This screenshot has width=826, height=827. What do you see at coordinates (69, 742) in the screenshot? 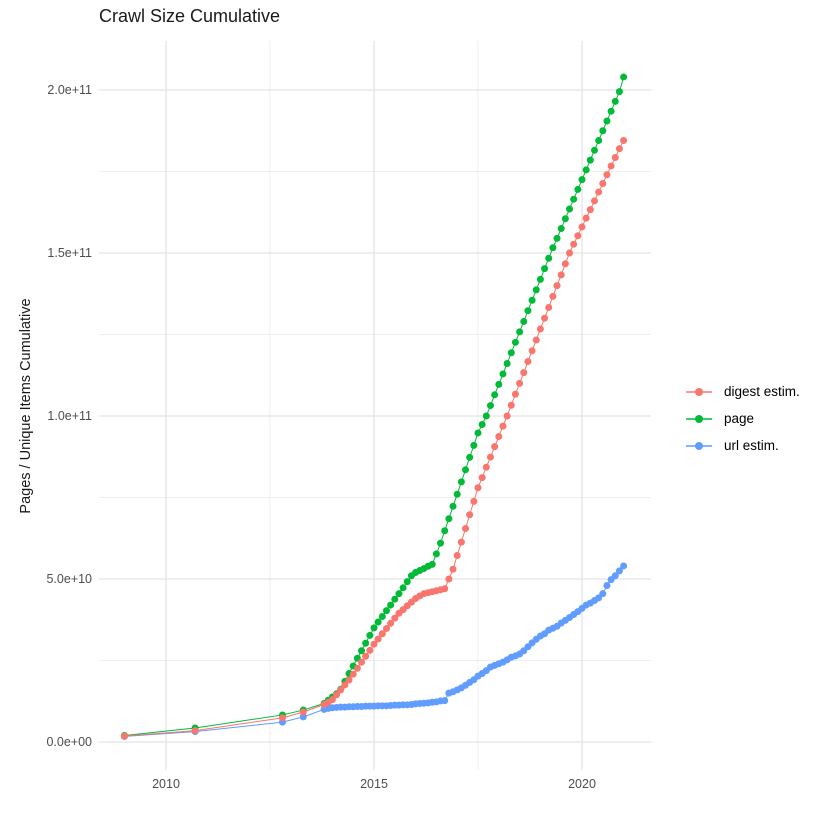
I see `y-tick-label: 0.0e+00` at bounding box center [69, 742].